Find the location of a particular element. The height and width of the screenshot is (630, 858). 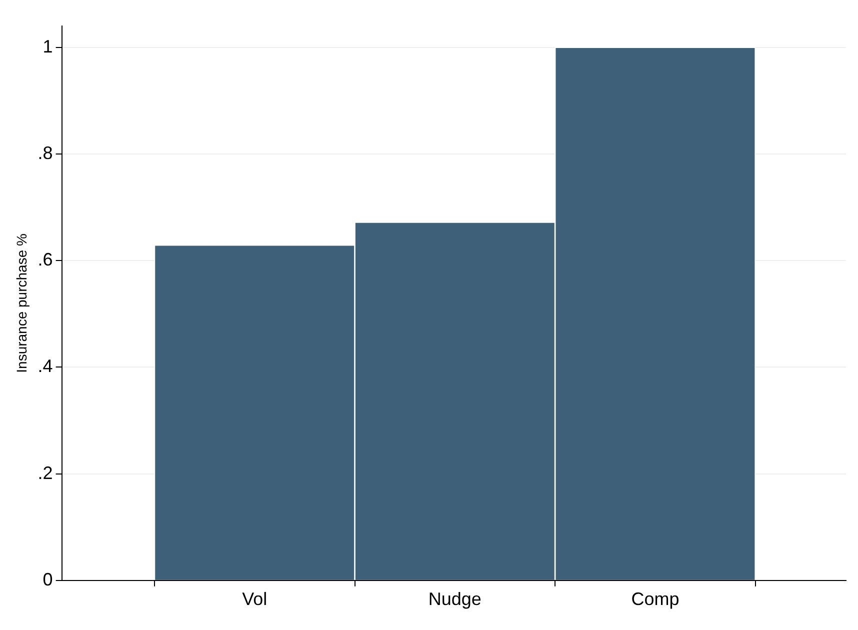

y-tick-label: .2 is located at coordinates (45, 472).